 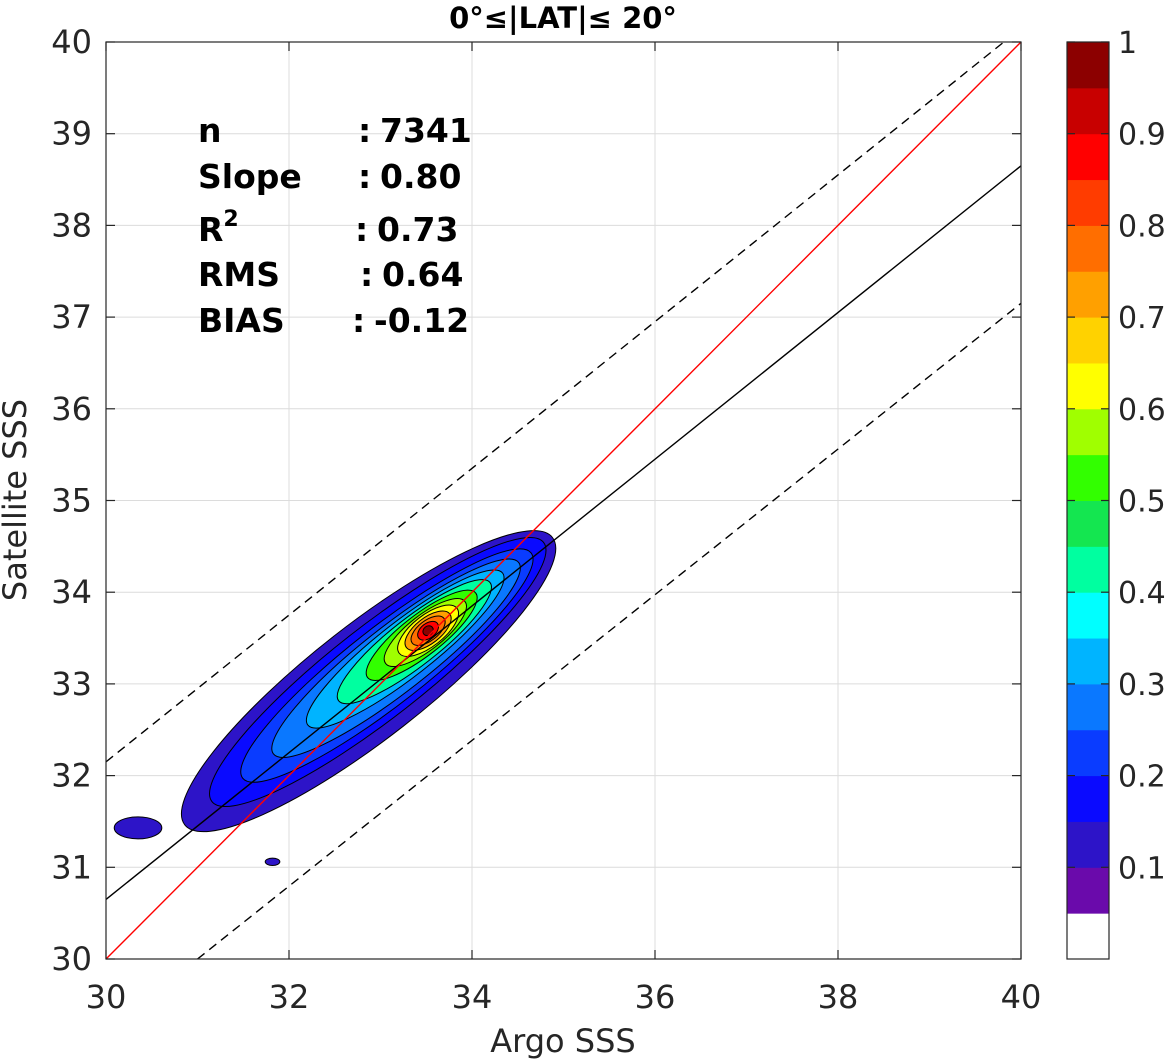 What do you see at coordinates (1021, 997) in the screenshot?
I see `x-tick-label: 40` at bounding box center [1021, 997].